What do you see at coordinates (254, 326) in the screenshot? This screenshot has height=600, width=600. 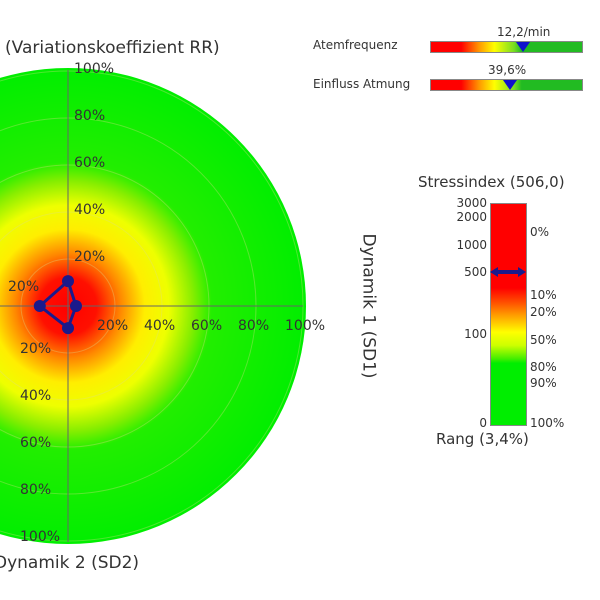 I see `tick-label-right: 80%` at bounding box center [254, 326].